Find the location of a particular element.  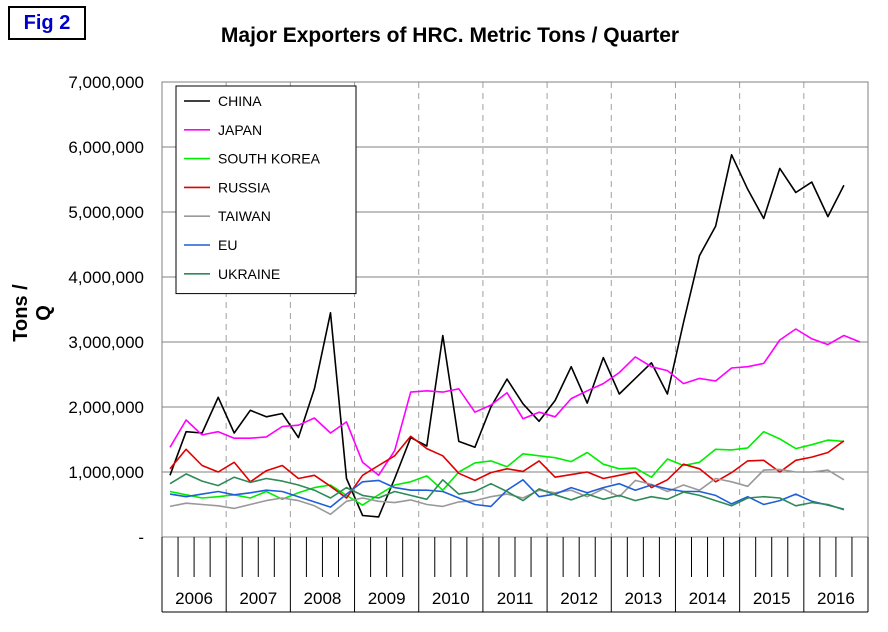

x-year-label: 2008 is located at coordinates (323, 598).